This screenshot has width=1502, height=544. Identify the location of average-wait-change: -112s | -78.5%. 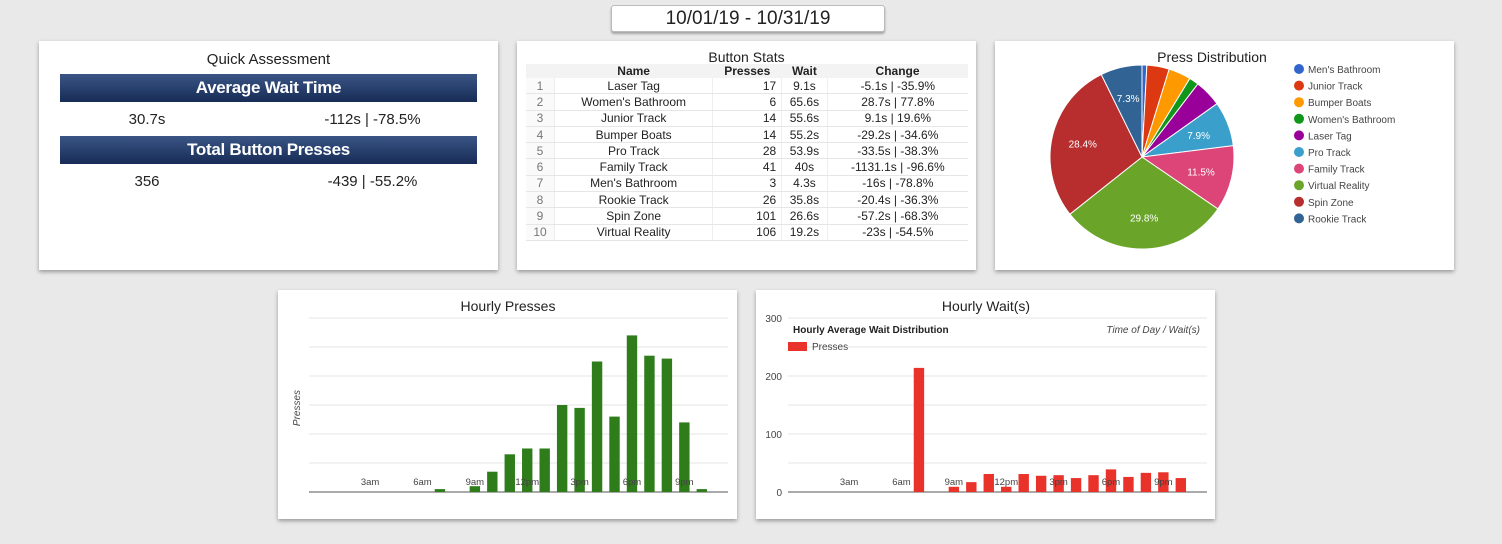
(372, 119).